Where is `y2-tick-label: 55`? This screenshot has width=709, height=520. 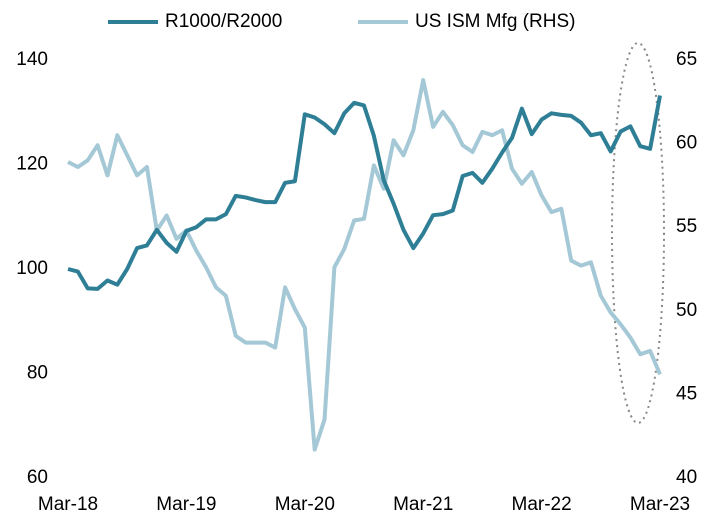
y2-tick-label: 55 is located at coordinates (686, 226).